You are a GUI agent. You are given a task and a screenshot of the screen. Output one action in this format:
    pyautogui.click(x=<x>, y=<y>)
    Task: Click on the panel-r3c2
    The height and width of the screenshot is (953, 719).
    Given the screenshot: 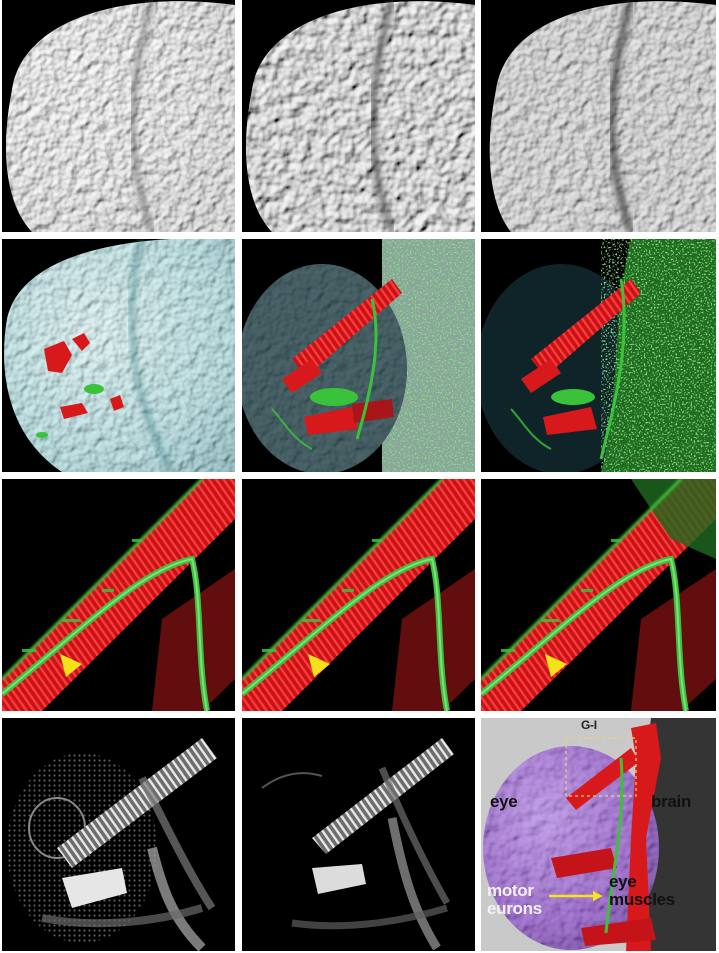 What is the action you would take?
    pyautogui.click(x=358, y=595)
    